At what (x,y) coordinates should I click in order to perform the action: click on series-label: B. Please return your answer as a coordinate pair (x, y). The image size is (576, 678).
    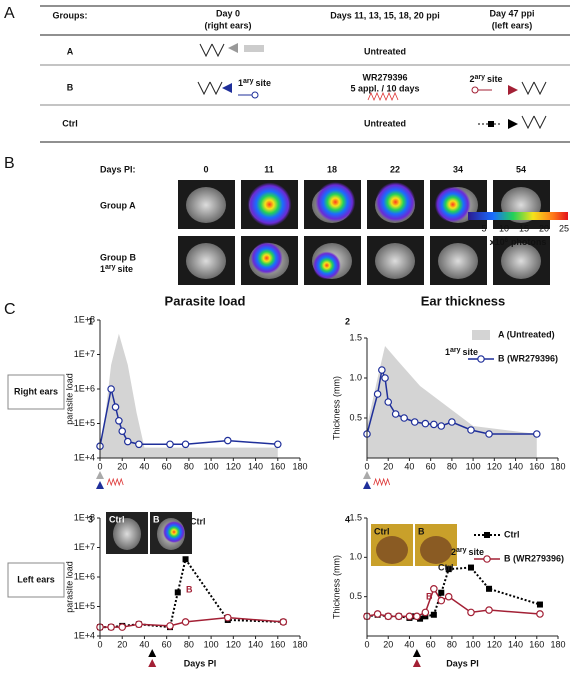
    Looking at the image, I should click on (429, 596).